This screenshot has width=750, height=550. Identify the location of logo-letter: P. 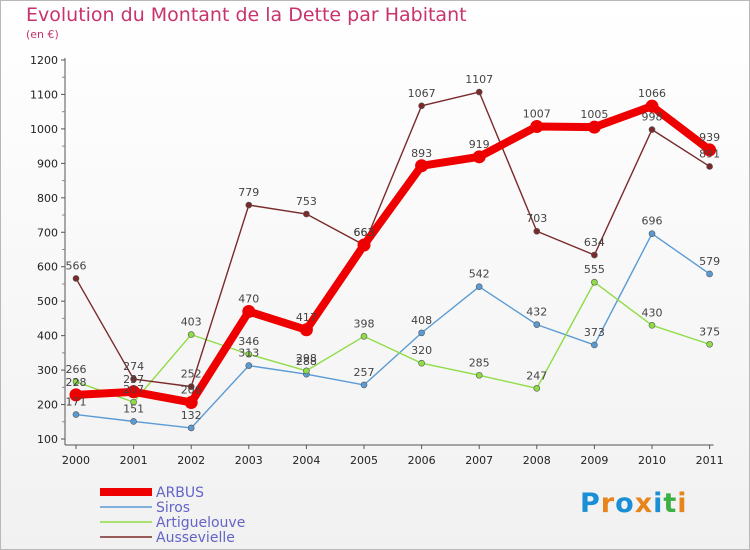
(590, 503).